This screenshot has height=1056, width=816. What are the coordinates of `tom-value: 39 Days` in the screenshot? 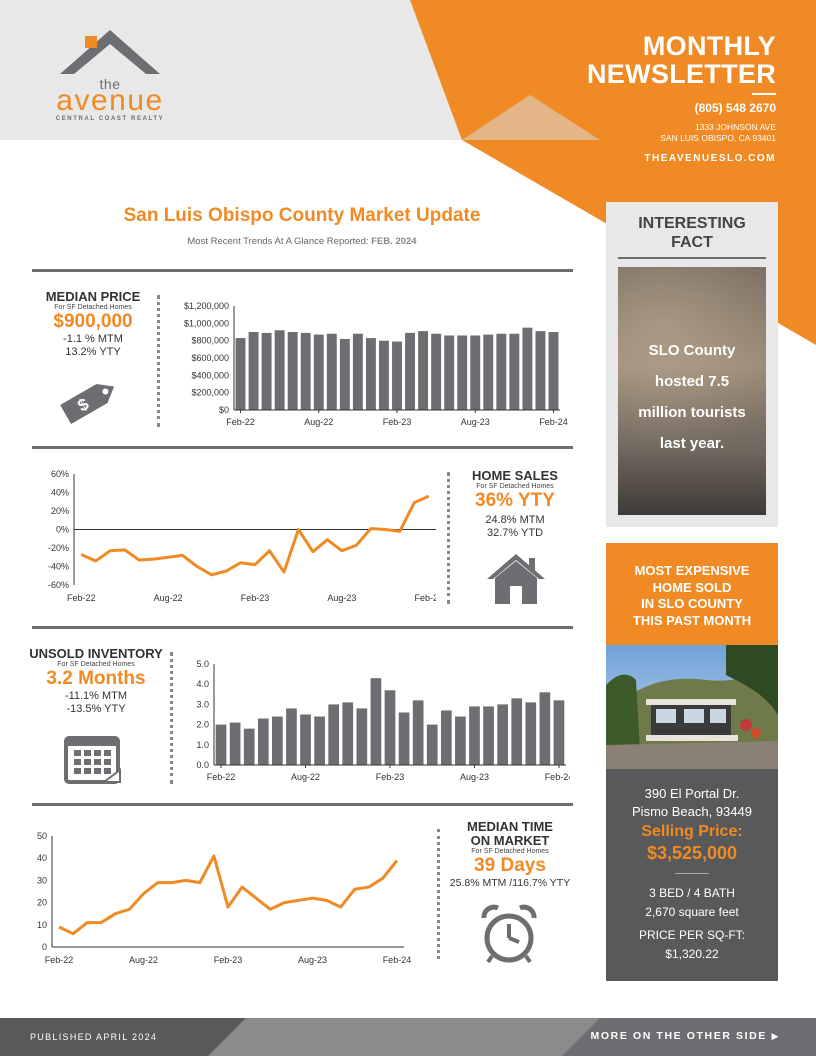 It's located at (510, 865).